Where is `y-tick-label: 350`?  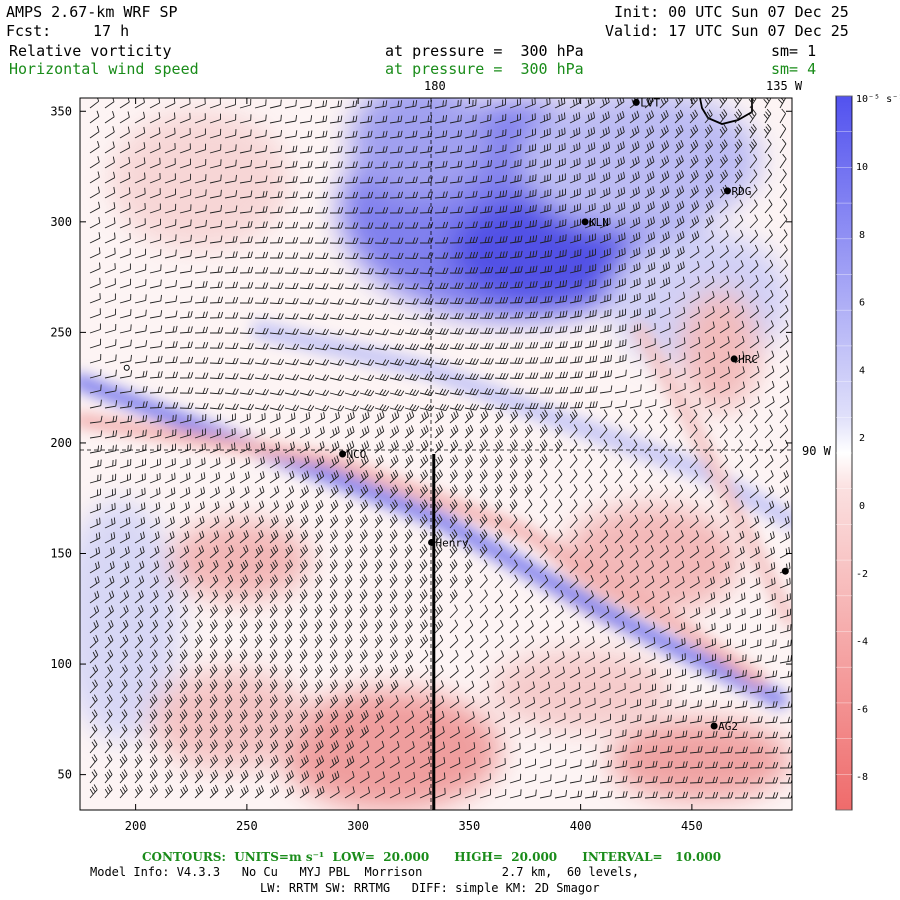
y-tick-label: 350 is located at coordinates (61, 111).